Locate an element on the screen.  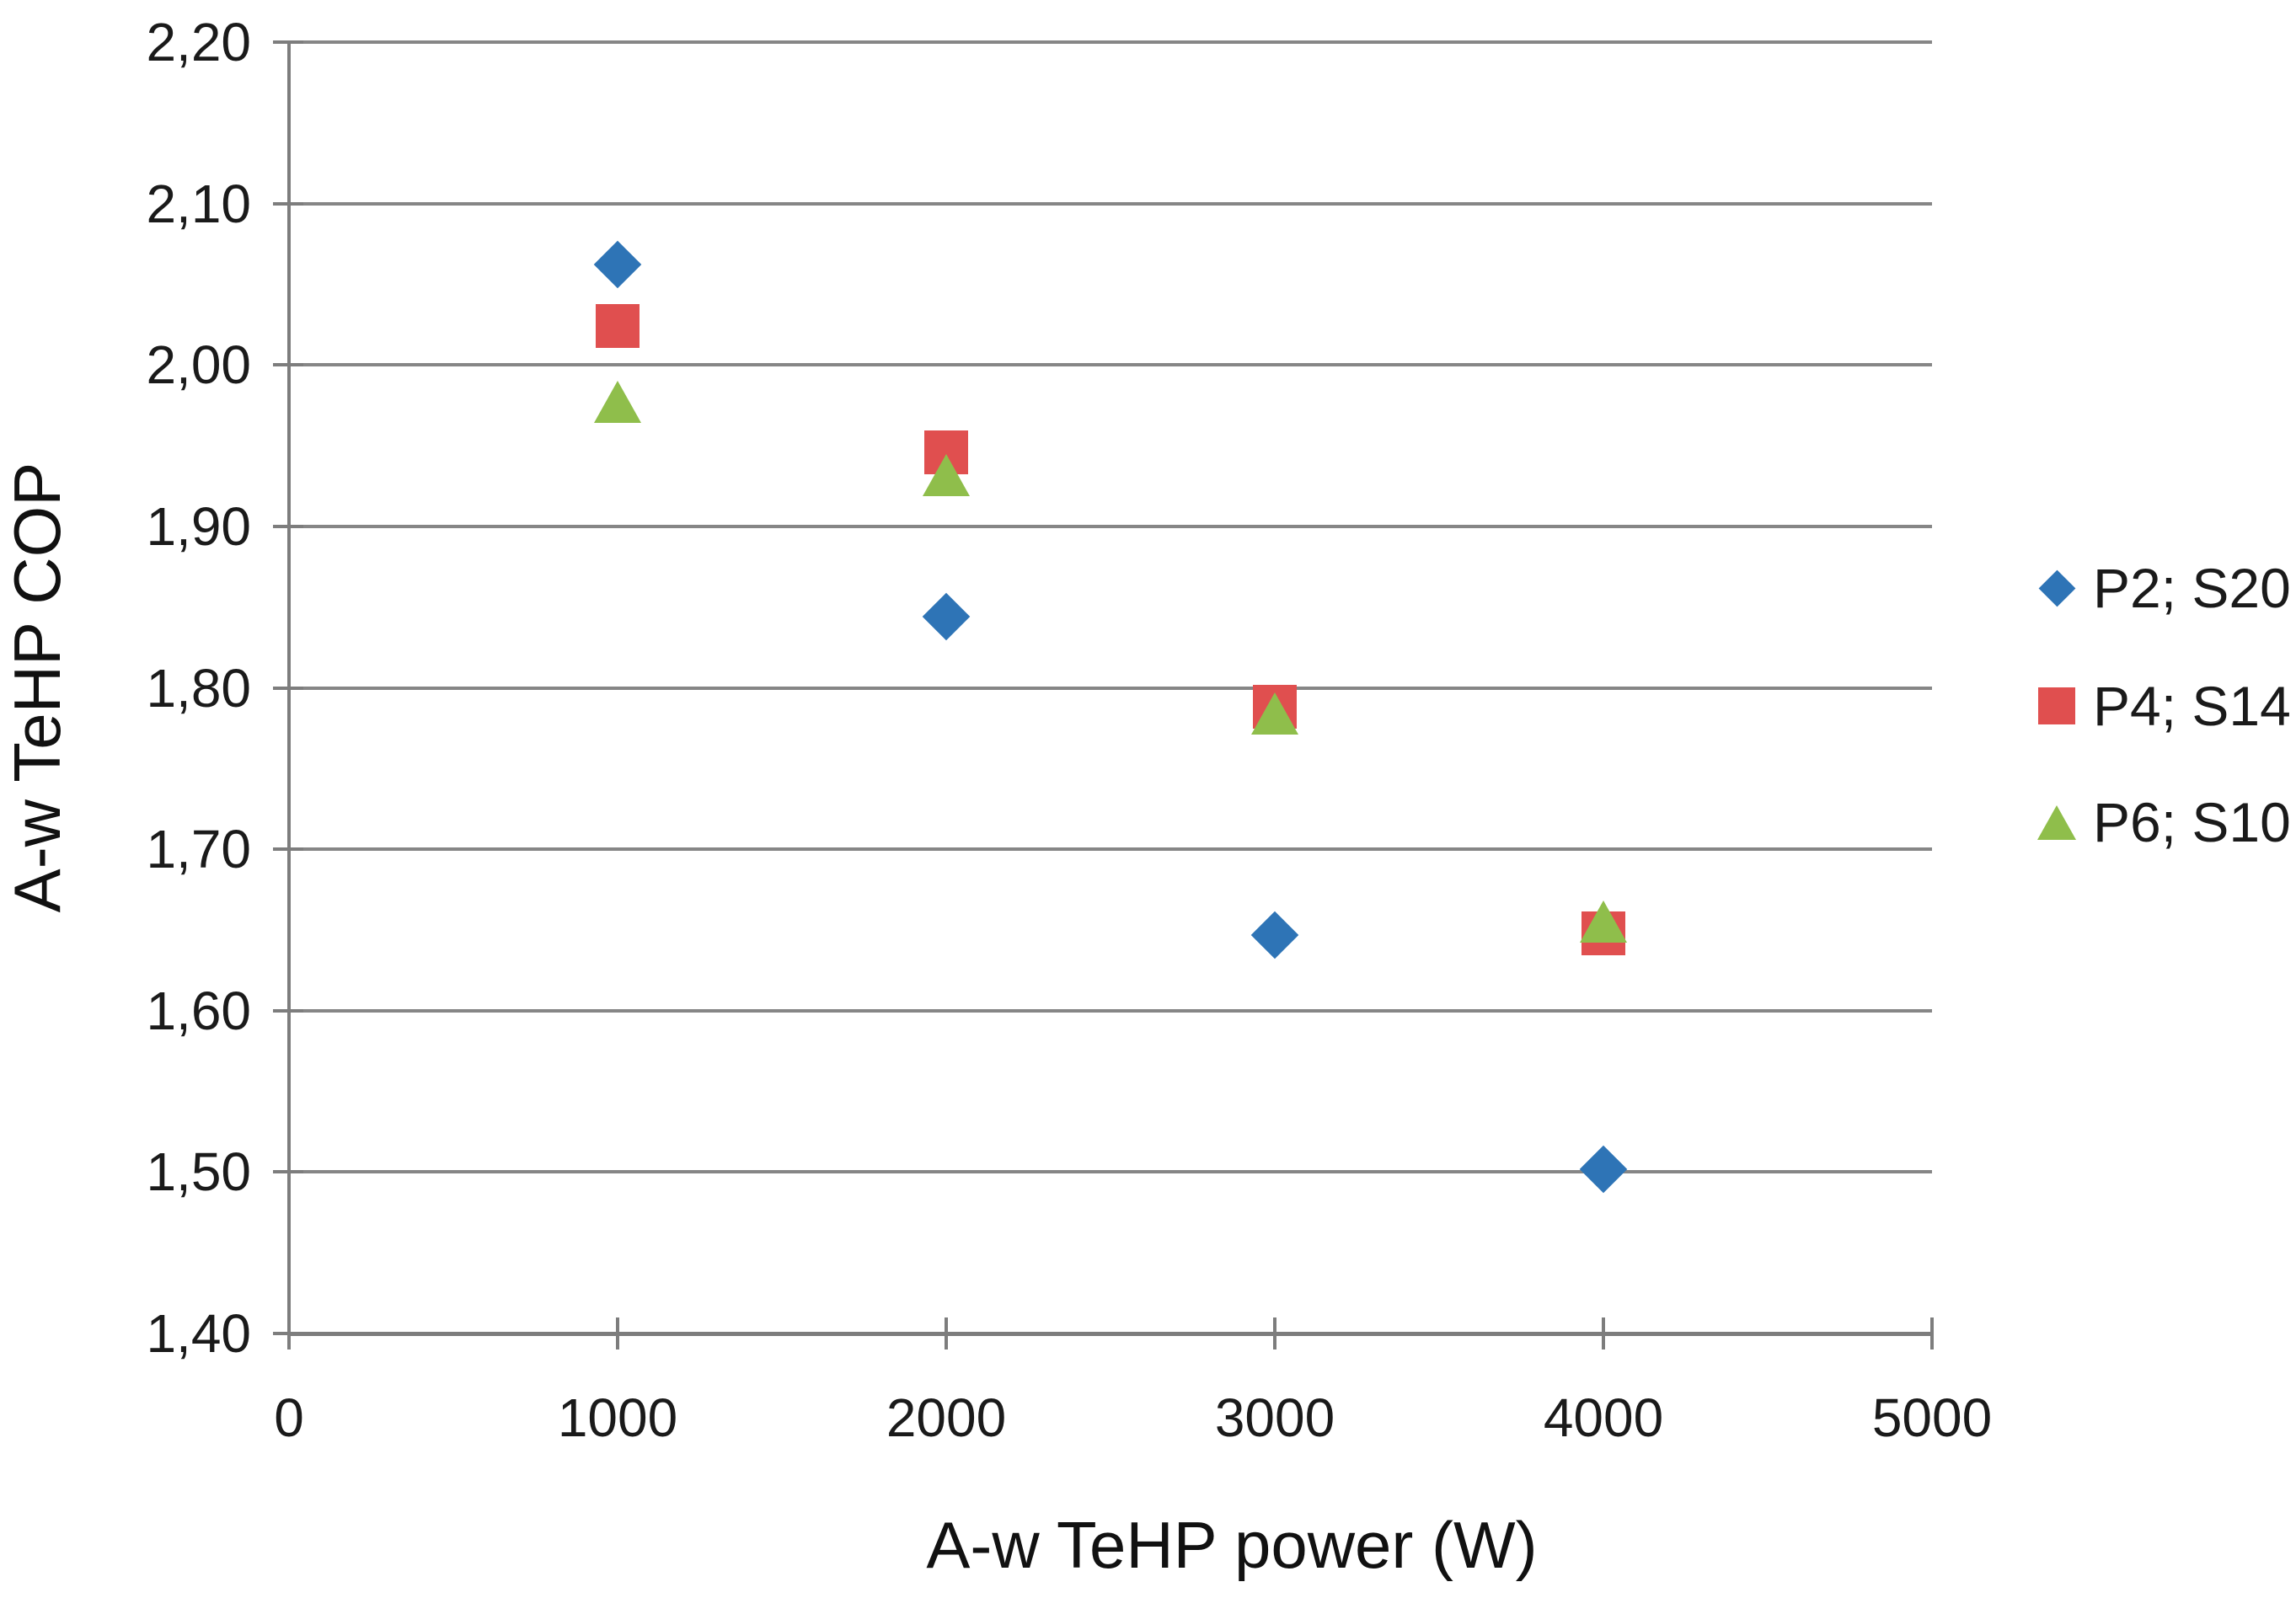
y-tick-1.6 is located at coordinates (288, 1011).